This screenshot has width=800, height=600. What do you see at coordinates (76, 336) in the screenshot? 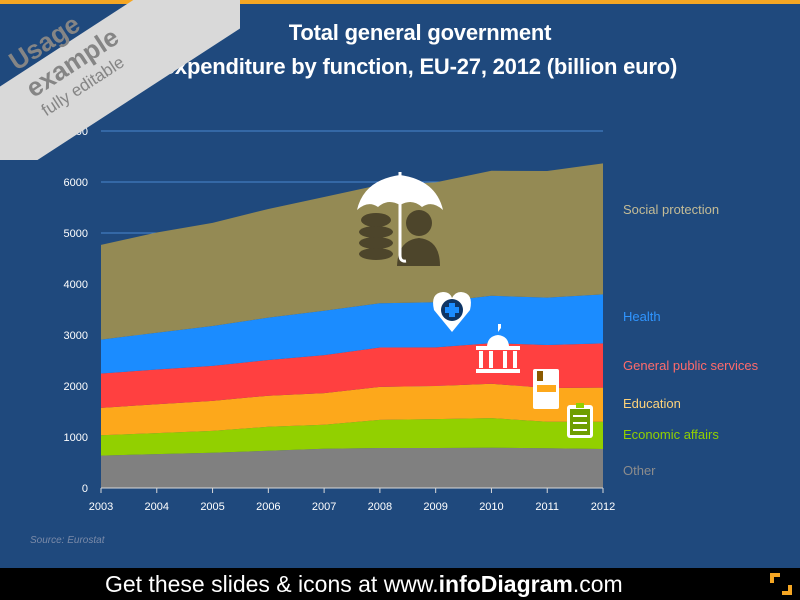
I see `y-tick-label: 3000` at bounding box center [76, 336].